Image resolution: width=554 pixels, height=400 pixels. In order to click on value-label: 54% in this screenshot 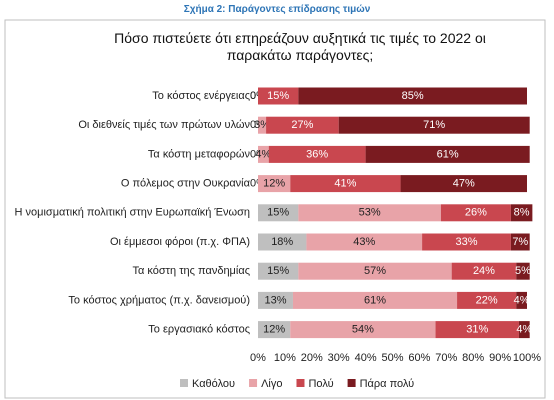, I will do `click(363, 330)`.